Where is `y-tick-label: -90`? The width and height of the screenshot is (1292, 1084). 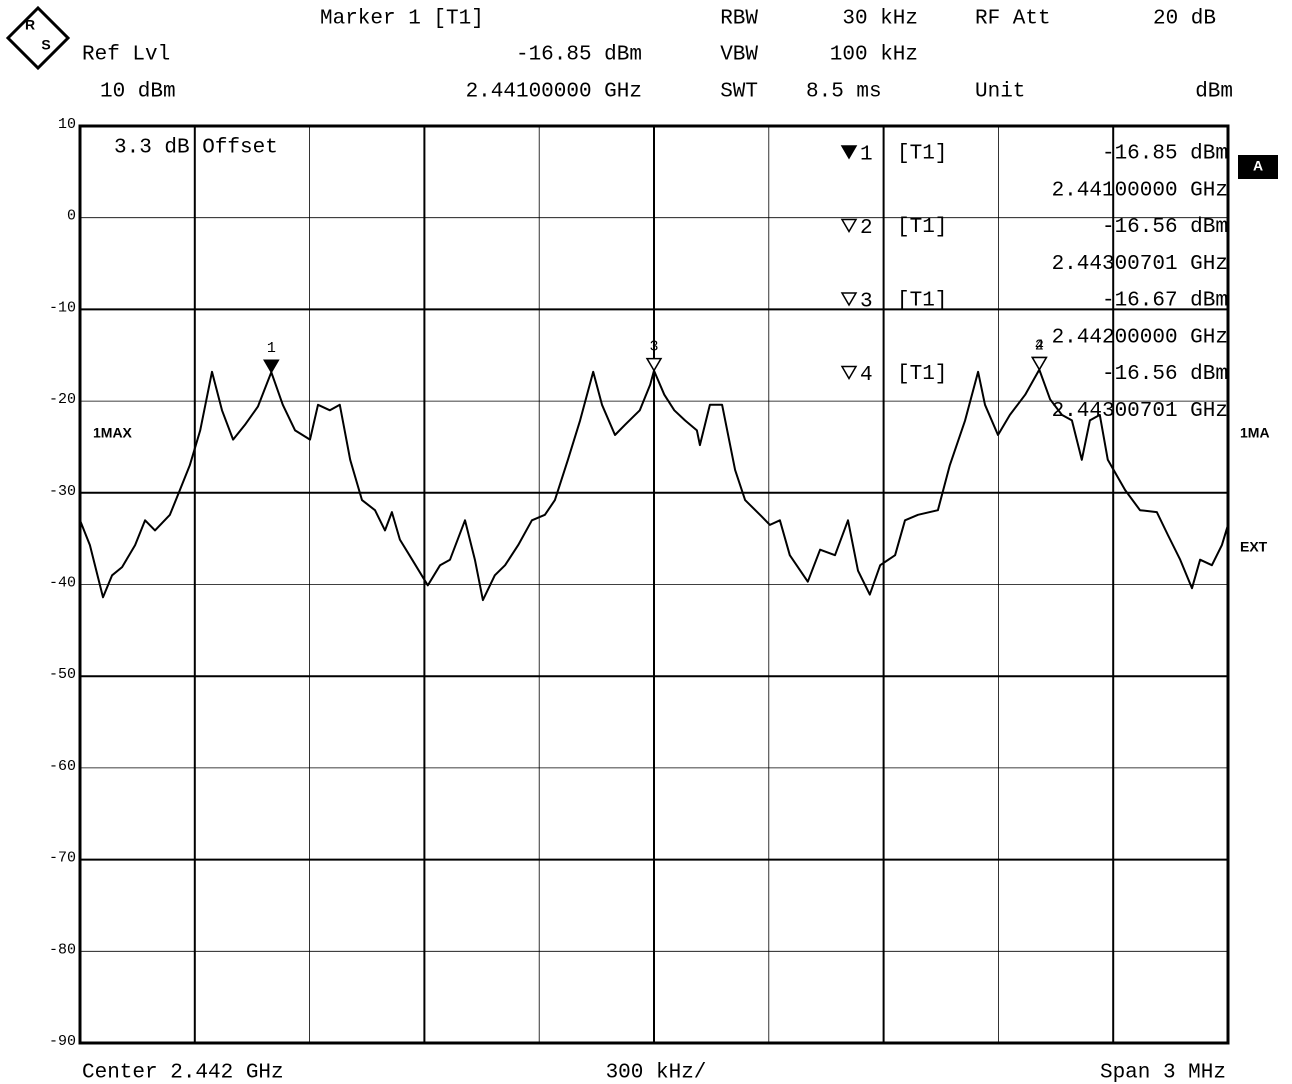 y-tick-label: -90 is located at coordinates (62, 1041).